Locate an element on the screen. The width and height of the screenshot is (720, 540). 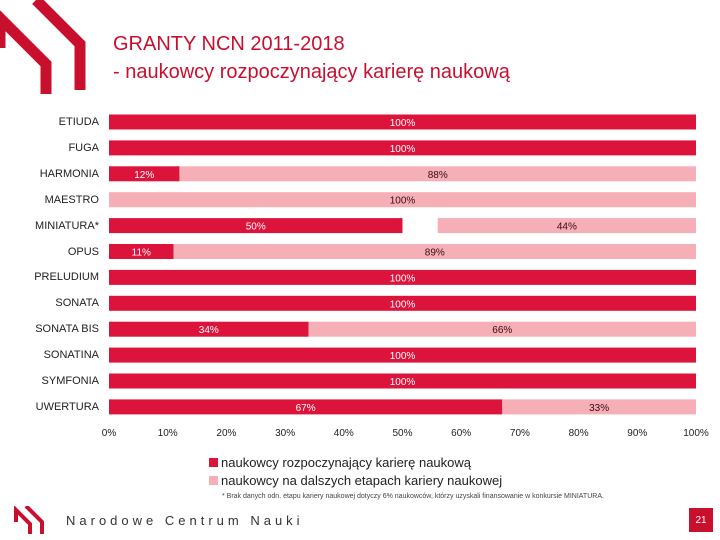
legend-label-early-career: naukowcy rozpoczynający karierę naukową is located at coordinates (346, 462).